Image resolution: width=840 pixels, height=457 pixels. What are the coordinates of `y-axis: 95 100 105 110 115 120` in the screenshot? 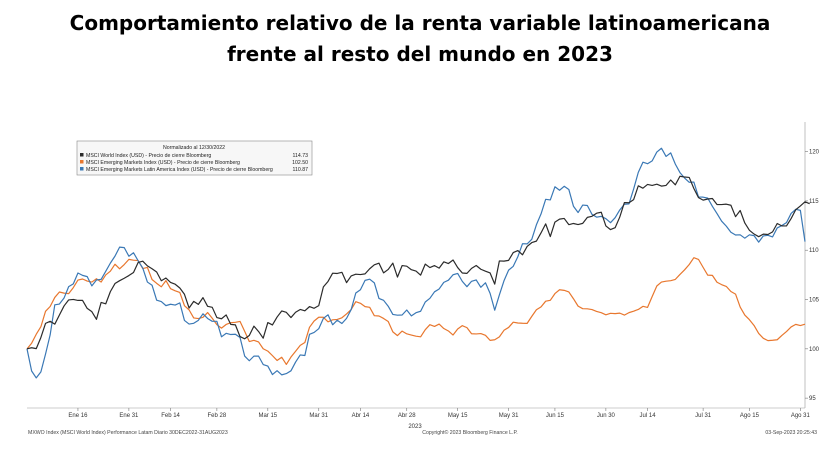 It's located at (812, 276).